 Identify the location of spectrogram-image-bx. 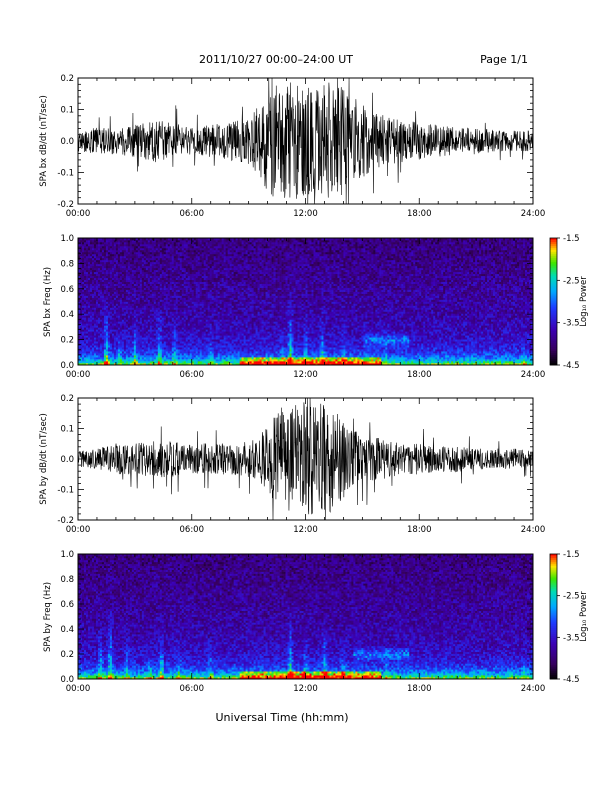
(305, 301).